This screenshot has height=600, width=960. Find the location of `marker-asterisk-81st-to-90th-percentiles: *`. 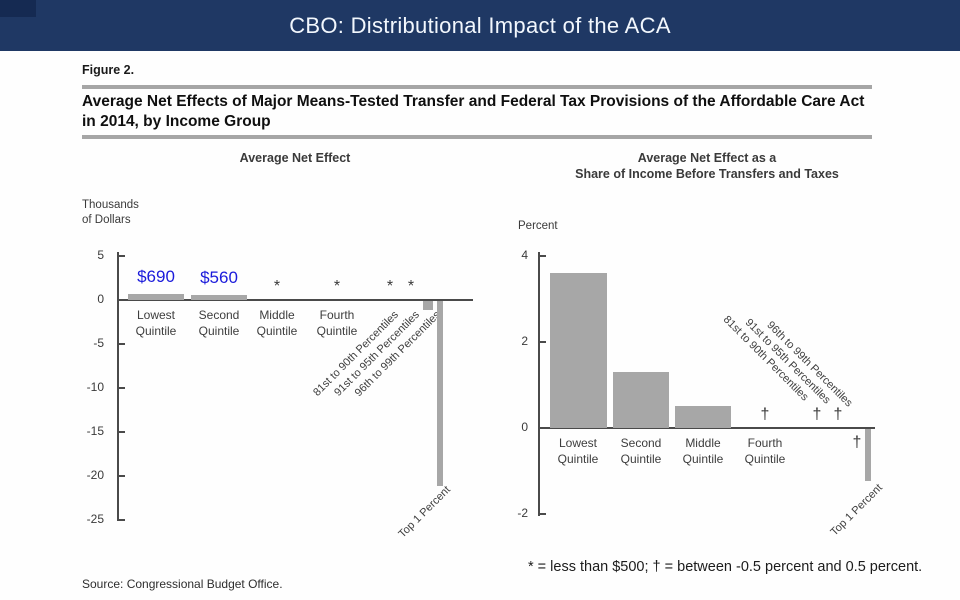

marker-asterisk-81st-to-90th-percentiles: * is located at coordinates (390, 286).